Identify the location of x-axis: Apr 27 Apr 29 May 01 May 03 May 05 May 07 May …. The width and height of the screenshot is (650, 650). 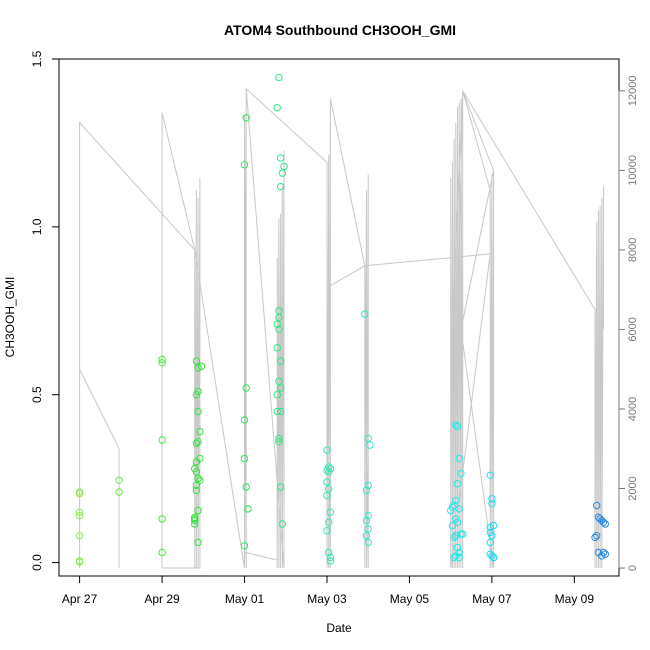
(328, 590).